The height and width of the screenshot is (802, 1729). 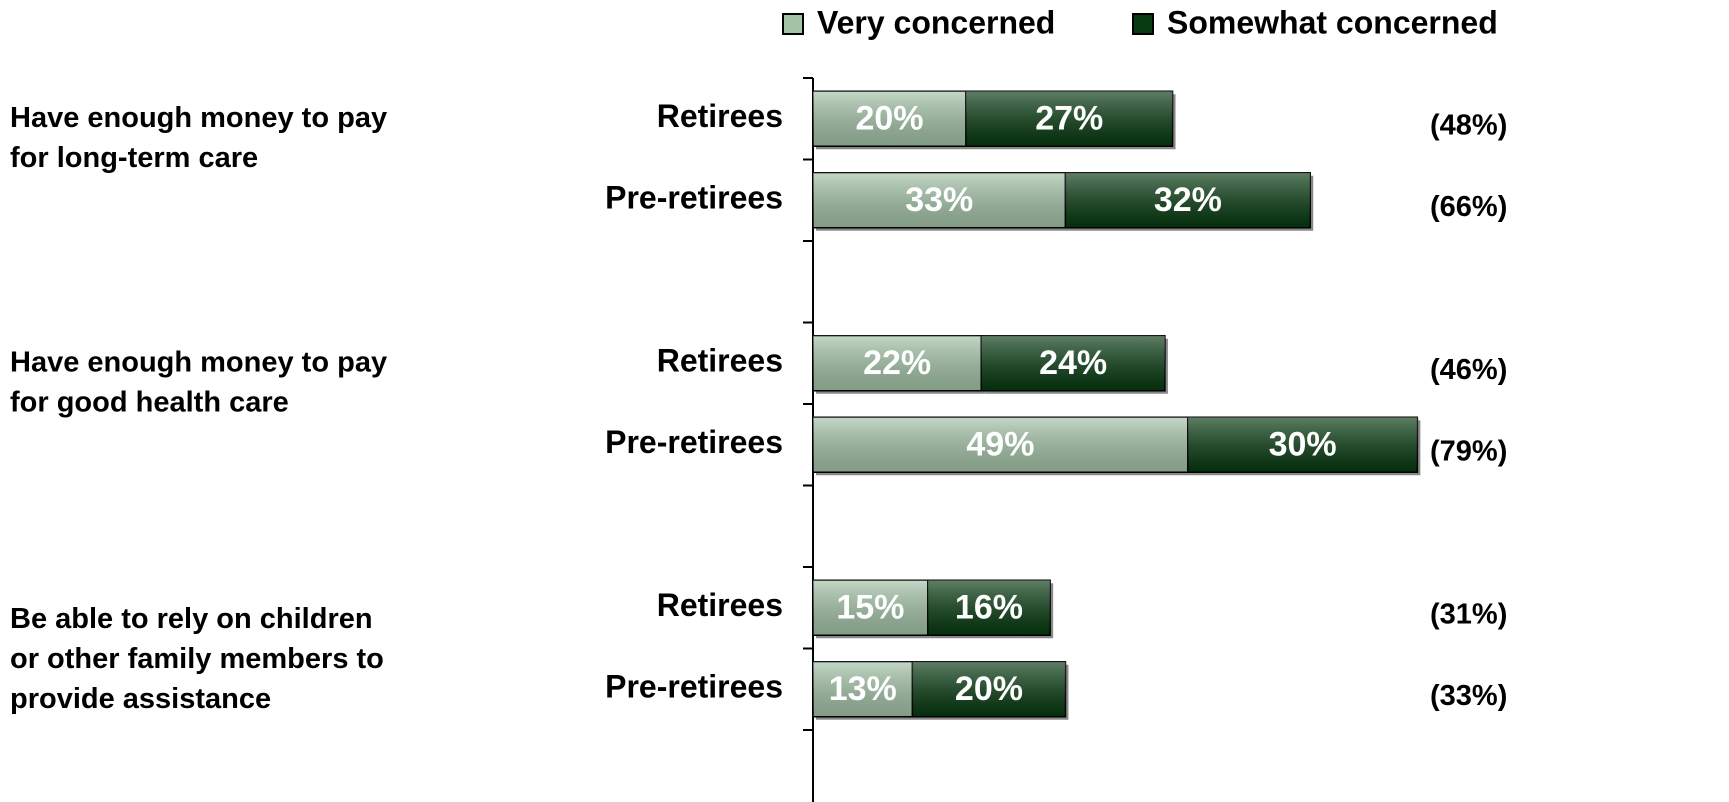 I want to click on total-label: (46%), so click(x=1468, y=370).